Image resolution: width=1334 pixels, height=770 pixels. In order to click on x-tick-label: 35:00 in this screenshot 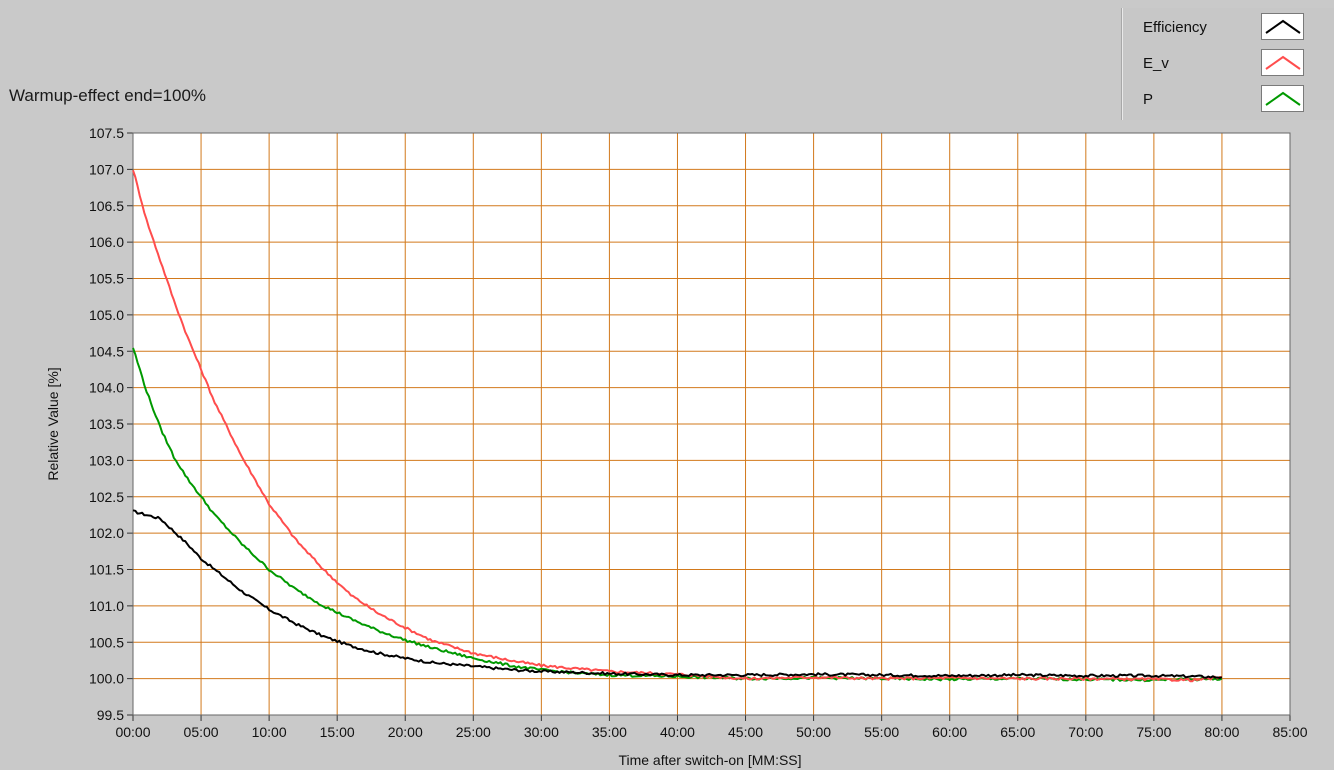, I will do `click(609, 732)`.